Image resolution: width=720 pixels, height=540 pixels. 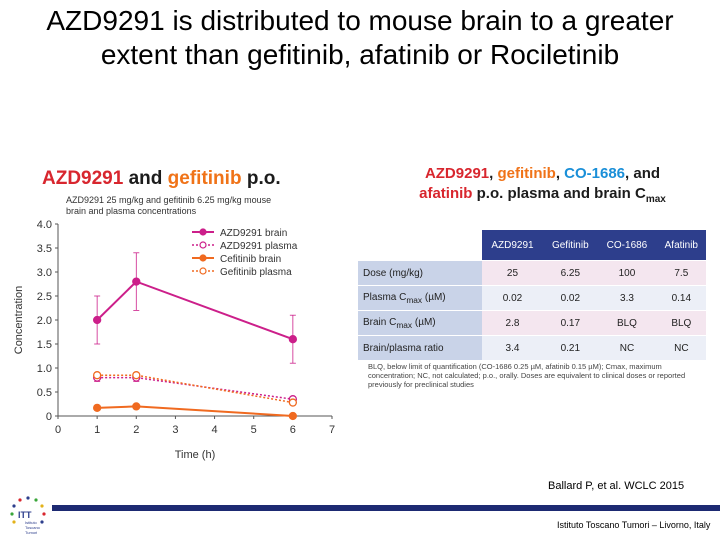 What do you see at coordinates (627, 298) in the screenshot?
I see `table-cell: 3.3` at bounding box center [627, 298].